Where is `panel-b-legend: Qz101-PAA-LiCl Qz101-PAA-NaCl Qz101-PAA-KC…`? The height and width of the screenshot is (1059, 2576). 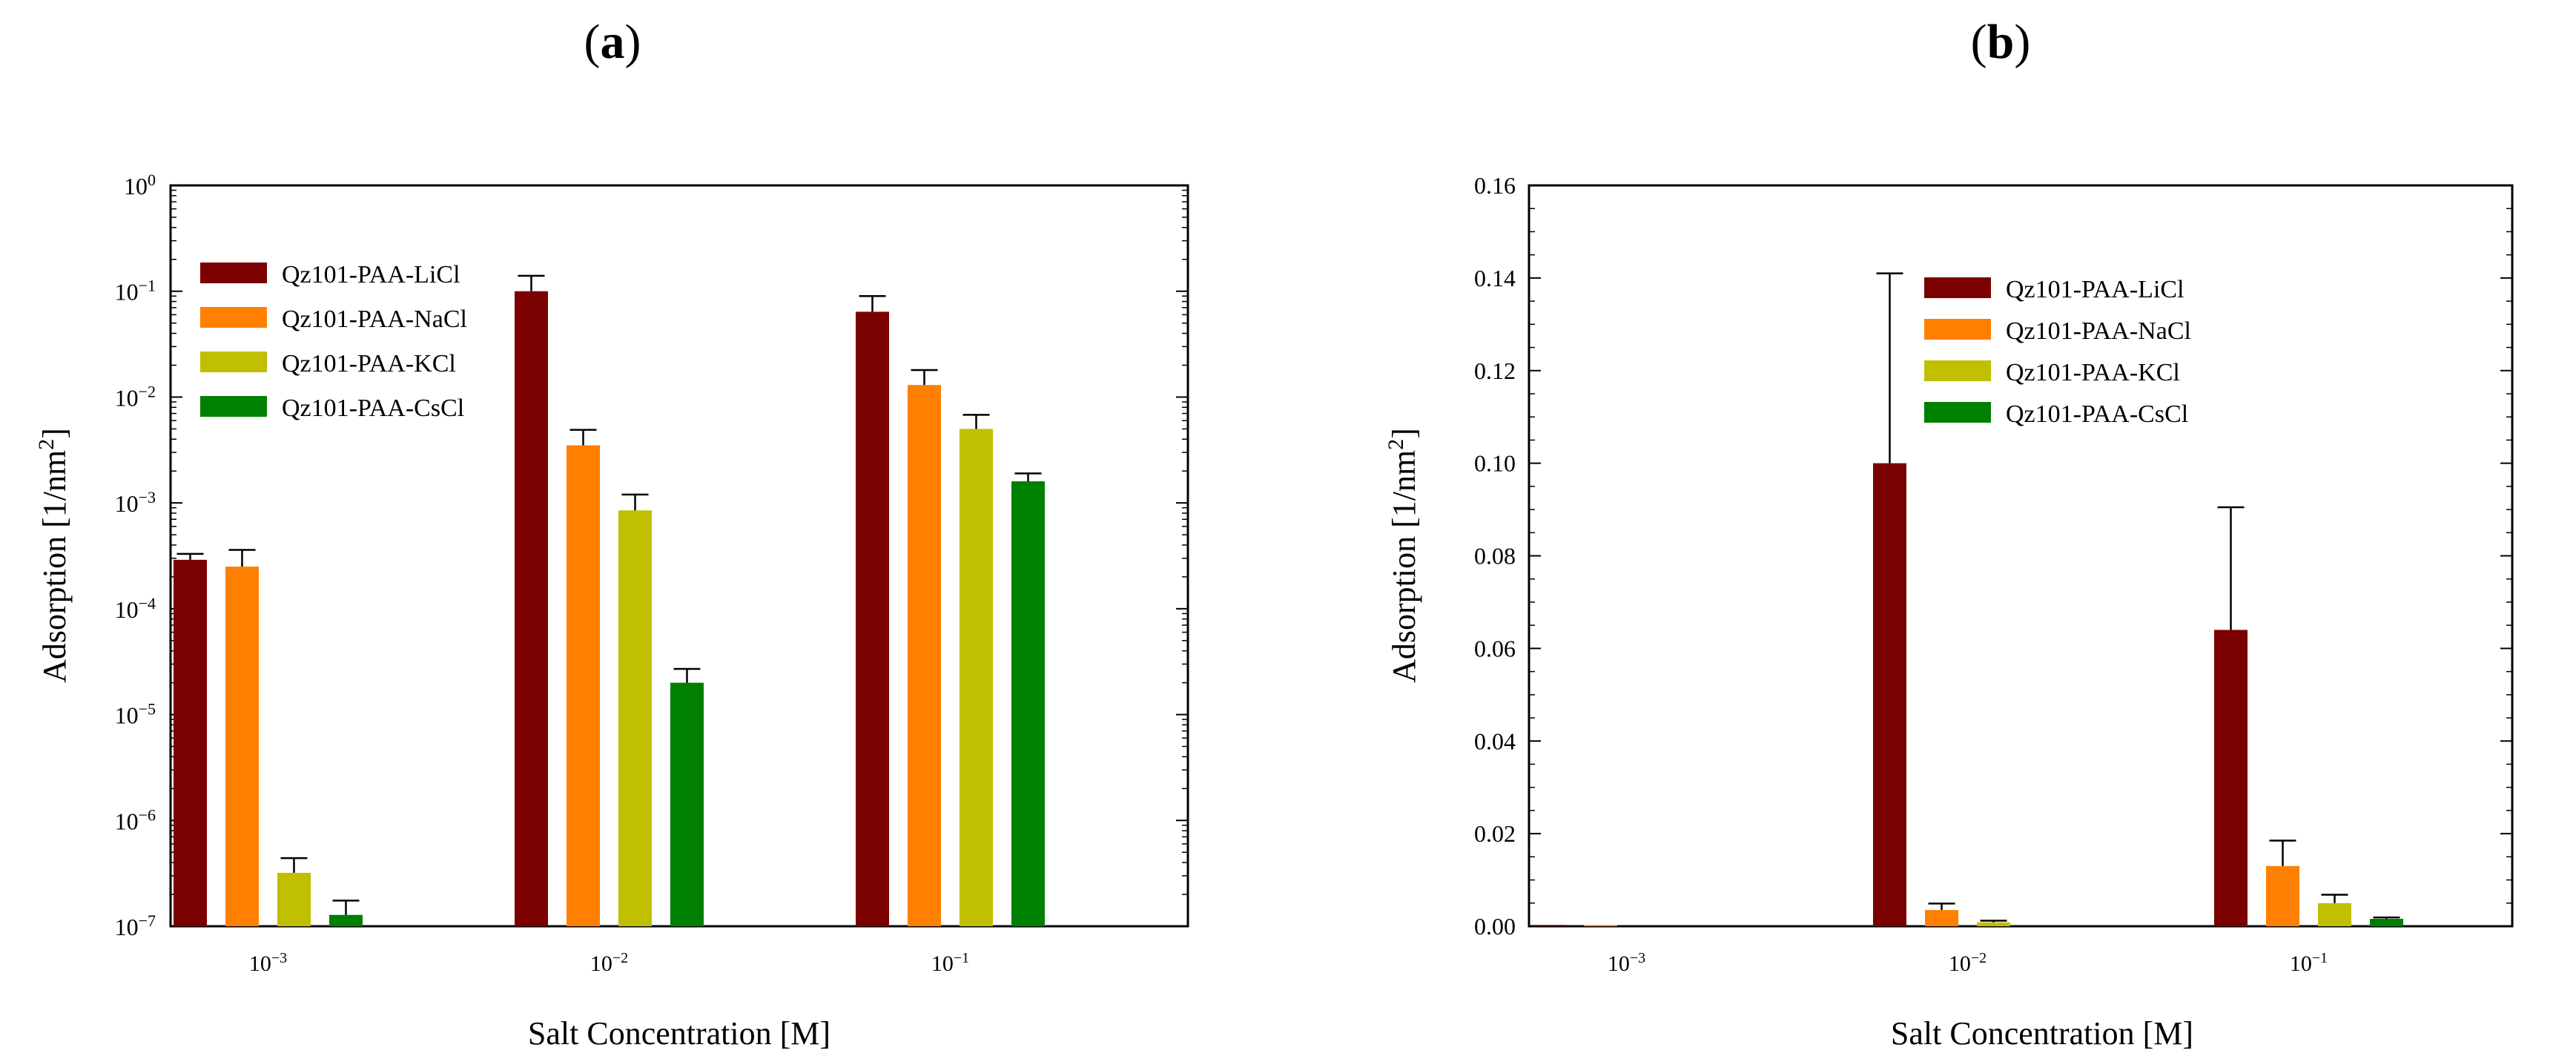 panel-b-legend: Qz101-PAA-LiCl Qz101-PAA-NaCl Qz101-PAA-KC… is located at coordinates (2057, 352).